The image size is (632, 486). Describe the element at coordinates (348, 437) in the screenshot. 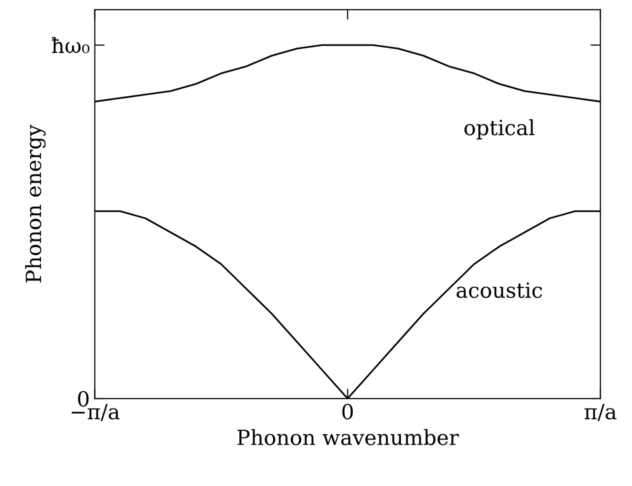

I see `x-axis-title: Phonon wavenumber` at that location.